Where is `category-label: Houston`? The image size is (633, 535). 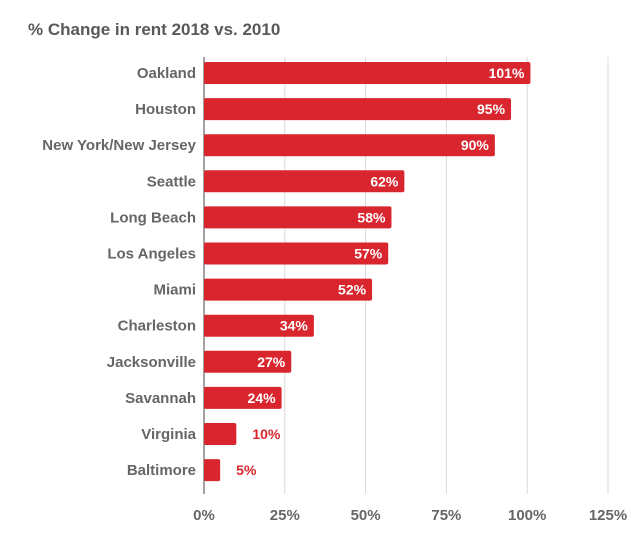 category-label: Houston is located at coordinates (165, 109).